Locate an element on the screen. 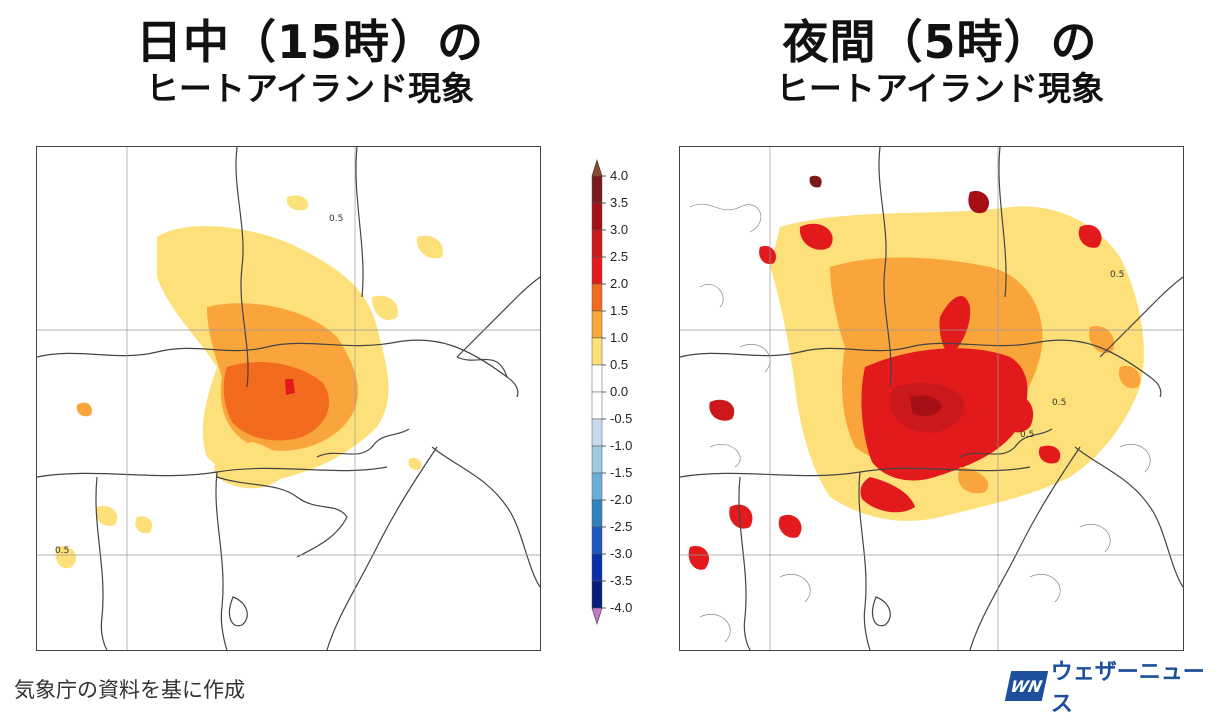 This screenshot has height=718, width=1220. colorbar-label: 1.0 is located at coordinates (619, 337).